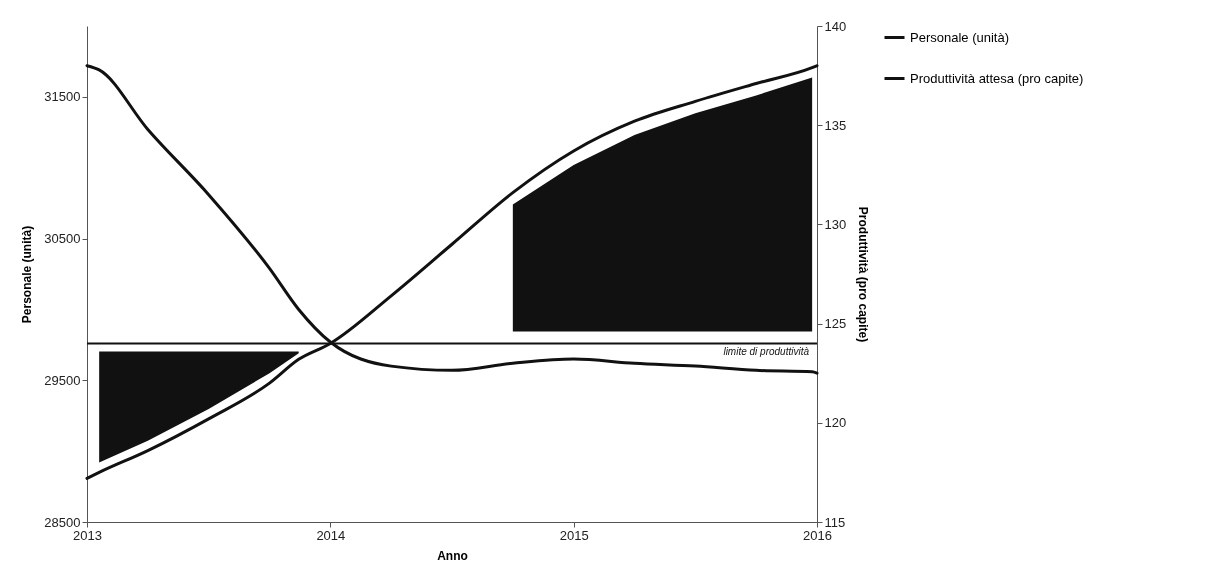 The width and height of the screenshot is (1214, 581). Describe the element at coordinates (766, 352) in the screenshot. I see `ref-line-label: limite di produttività` at that location.